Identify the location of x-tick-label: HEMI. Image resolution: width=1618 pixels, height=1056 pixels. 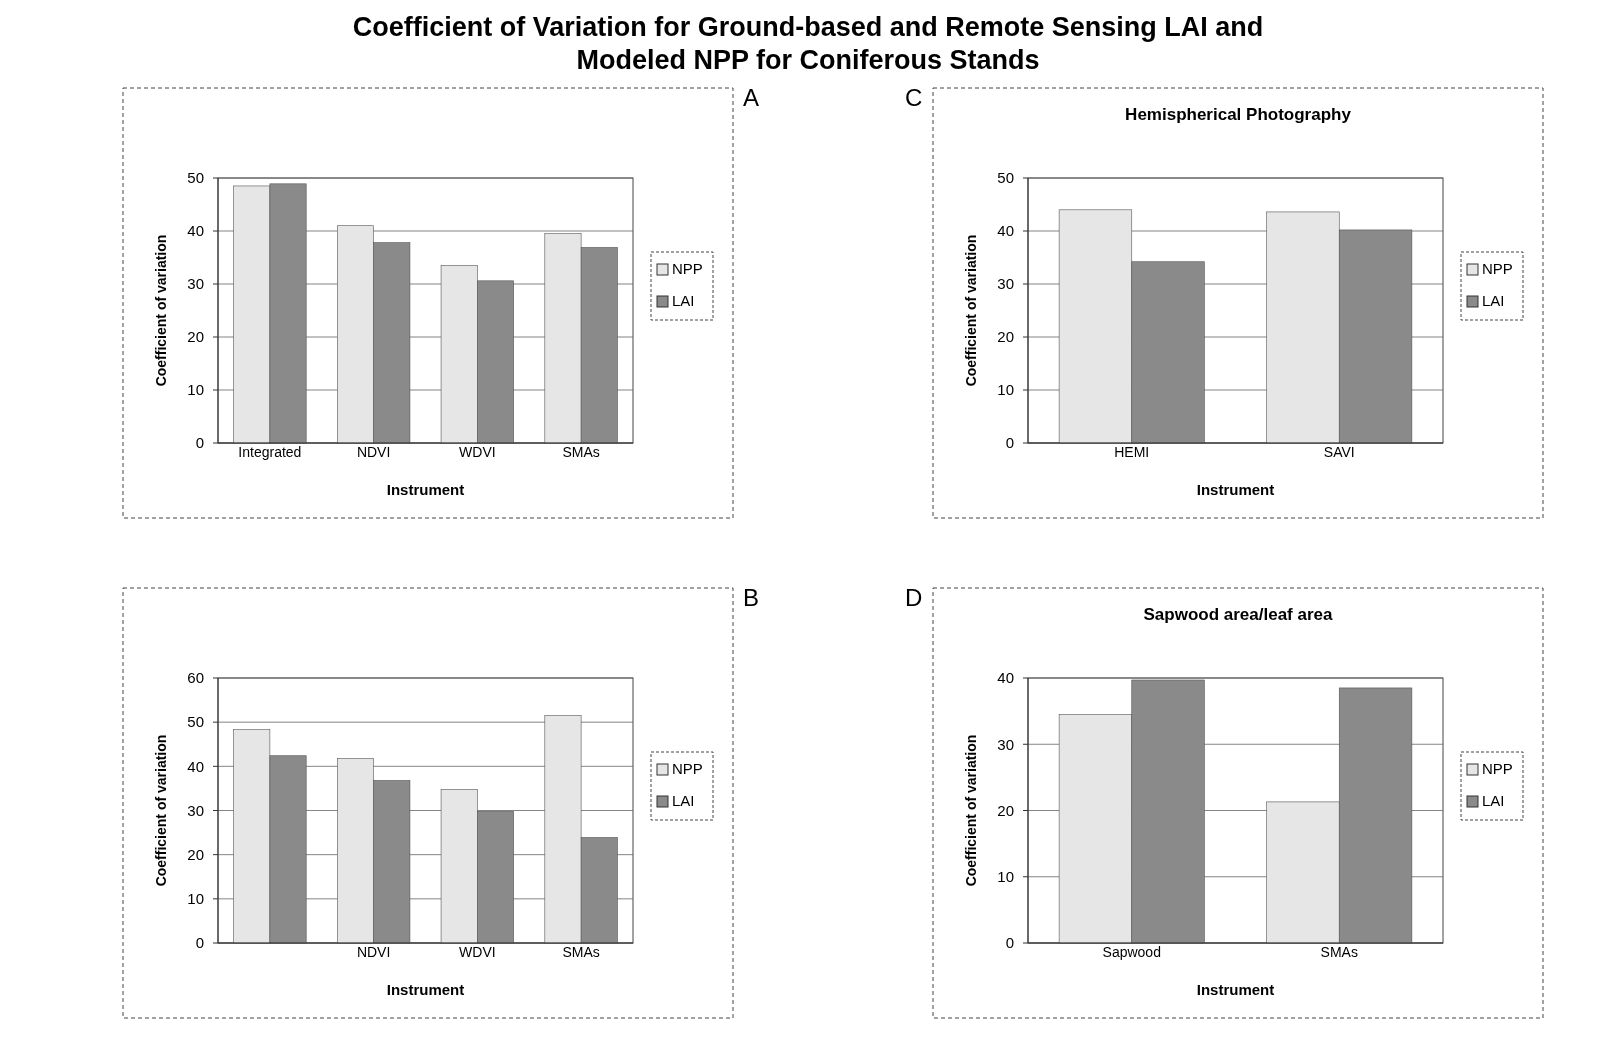
(1132, 452).